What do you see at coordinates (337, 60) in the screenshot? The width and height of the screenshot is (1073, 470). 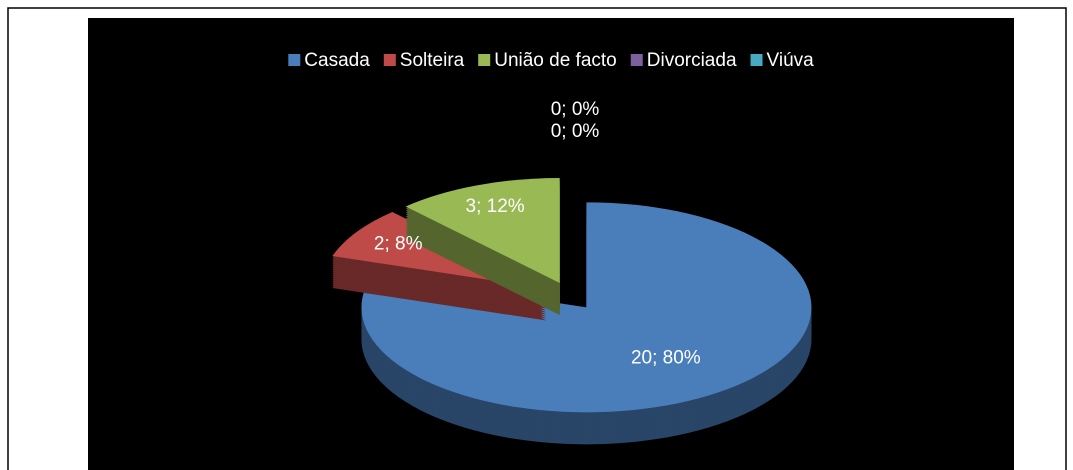 I see `legend-label: Casada` at bounding box center [337, 60].